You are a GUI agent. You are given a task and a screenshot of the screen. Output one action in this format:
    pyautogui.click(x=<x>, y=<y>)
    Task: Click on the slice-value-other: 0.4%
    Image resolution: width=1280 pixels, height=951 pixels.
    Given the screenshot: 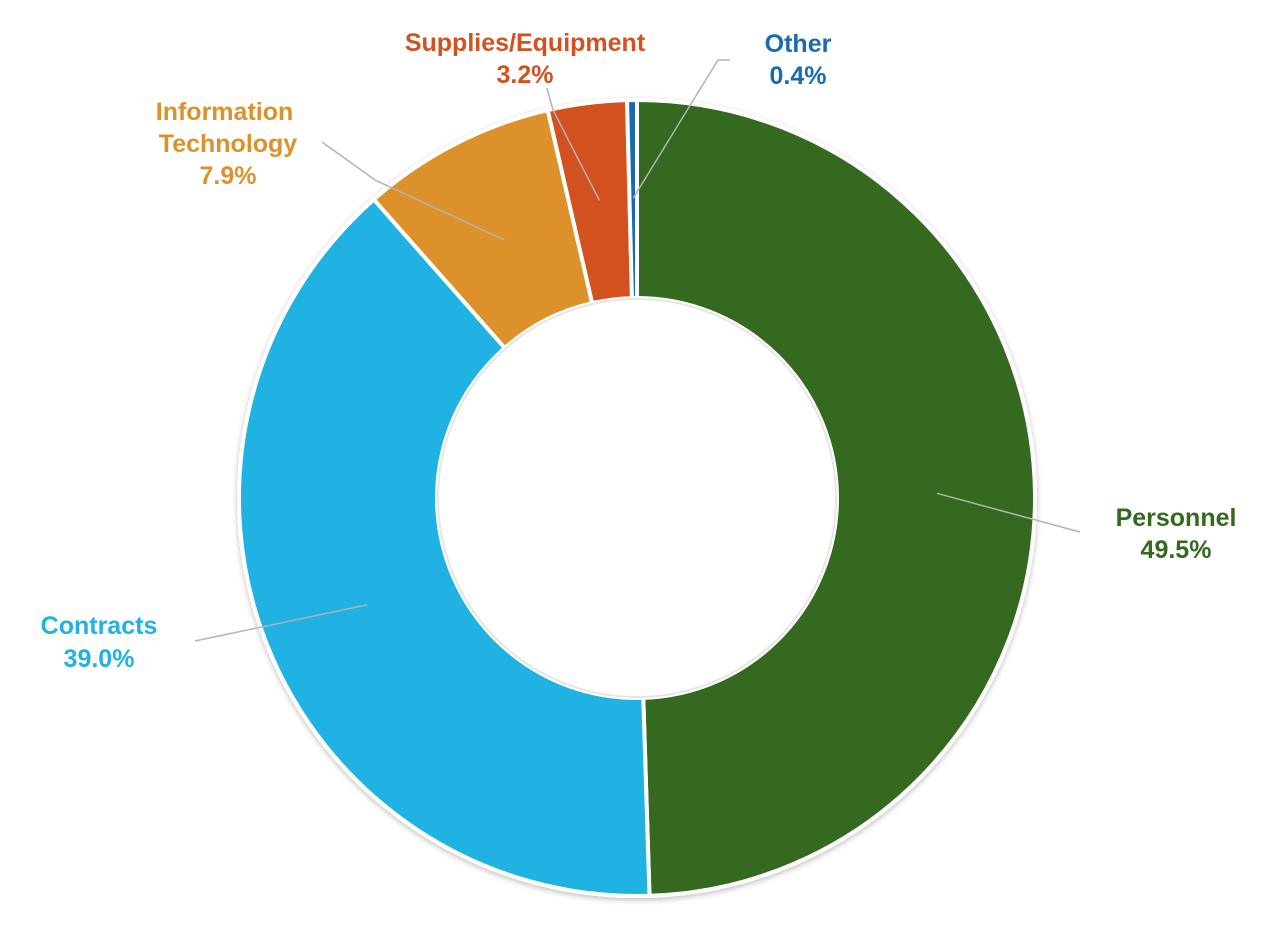 What is the action you would take?
    pyautogui.click(x=798, y=76)
    